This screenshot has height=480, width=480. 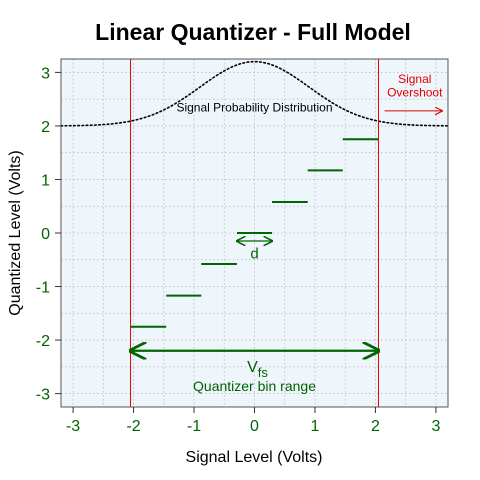 What do you see at coordinates (414, 79) in the screenshot?
I see `overshoot-label-line1: Signal` at bounding box center [414, 79].